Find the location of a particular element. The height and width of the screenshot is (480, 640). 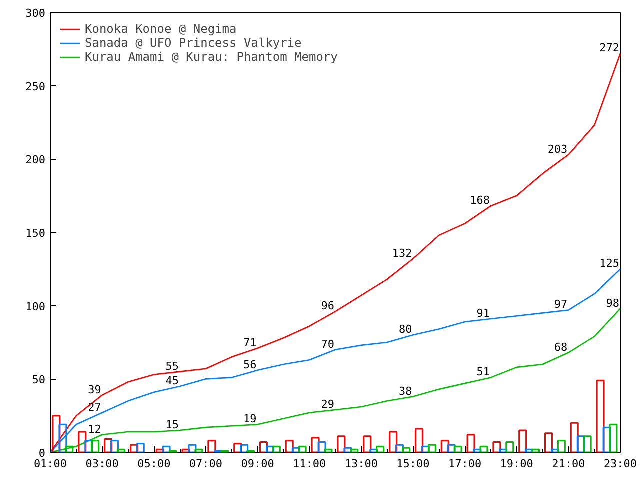

data-label: 56 is located at coordinates (250, 365).